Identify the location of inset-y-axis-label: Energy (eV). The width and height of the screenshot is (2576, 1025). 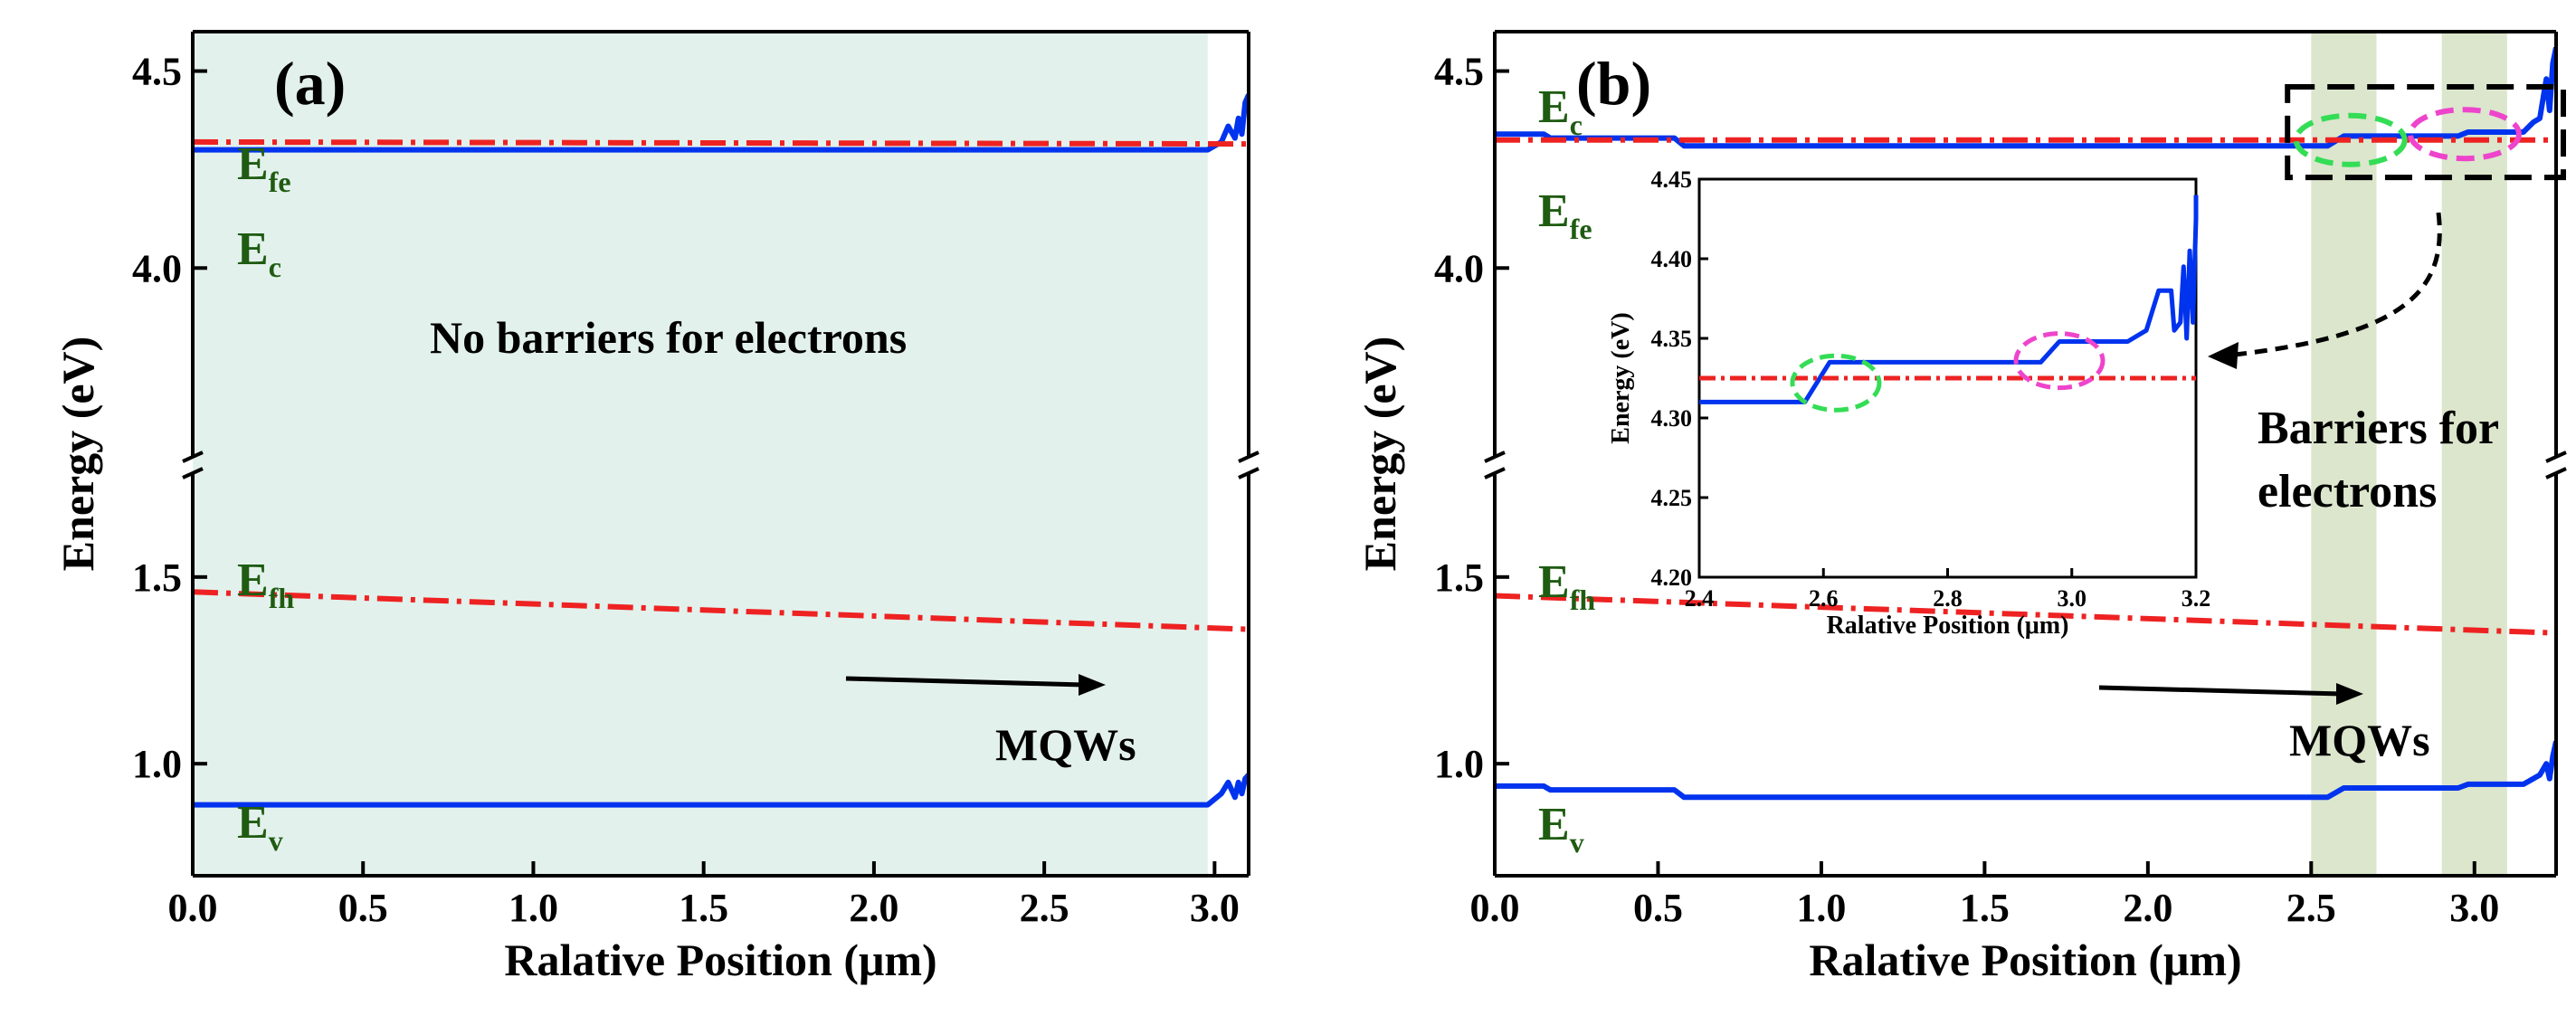
(1621, 378).